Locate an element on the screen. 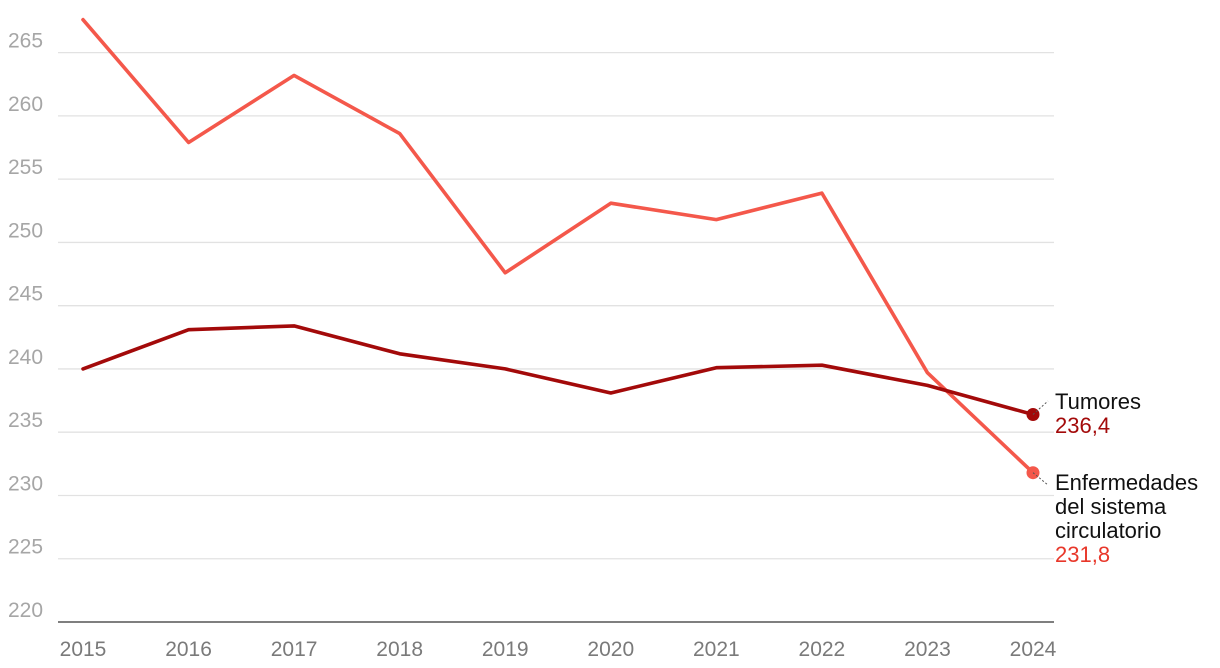 This screenshot has width=1220, height=668. y-tick-label: 235 is located at coordinates (25, 420).